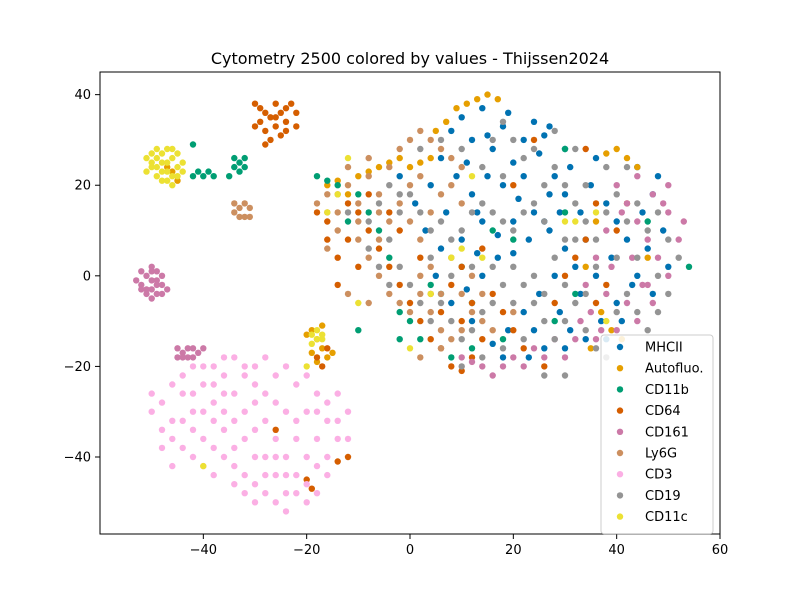 The height and width of the screenshot is (600, 800). I want to click on x-tick-label: 60, so click(720, 550).